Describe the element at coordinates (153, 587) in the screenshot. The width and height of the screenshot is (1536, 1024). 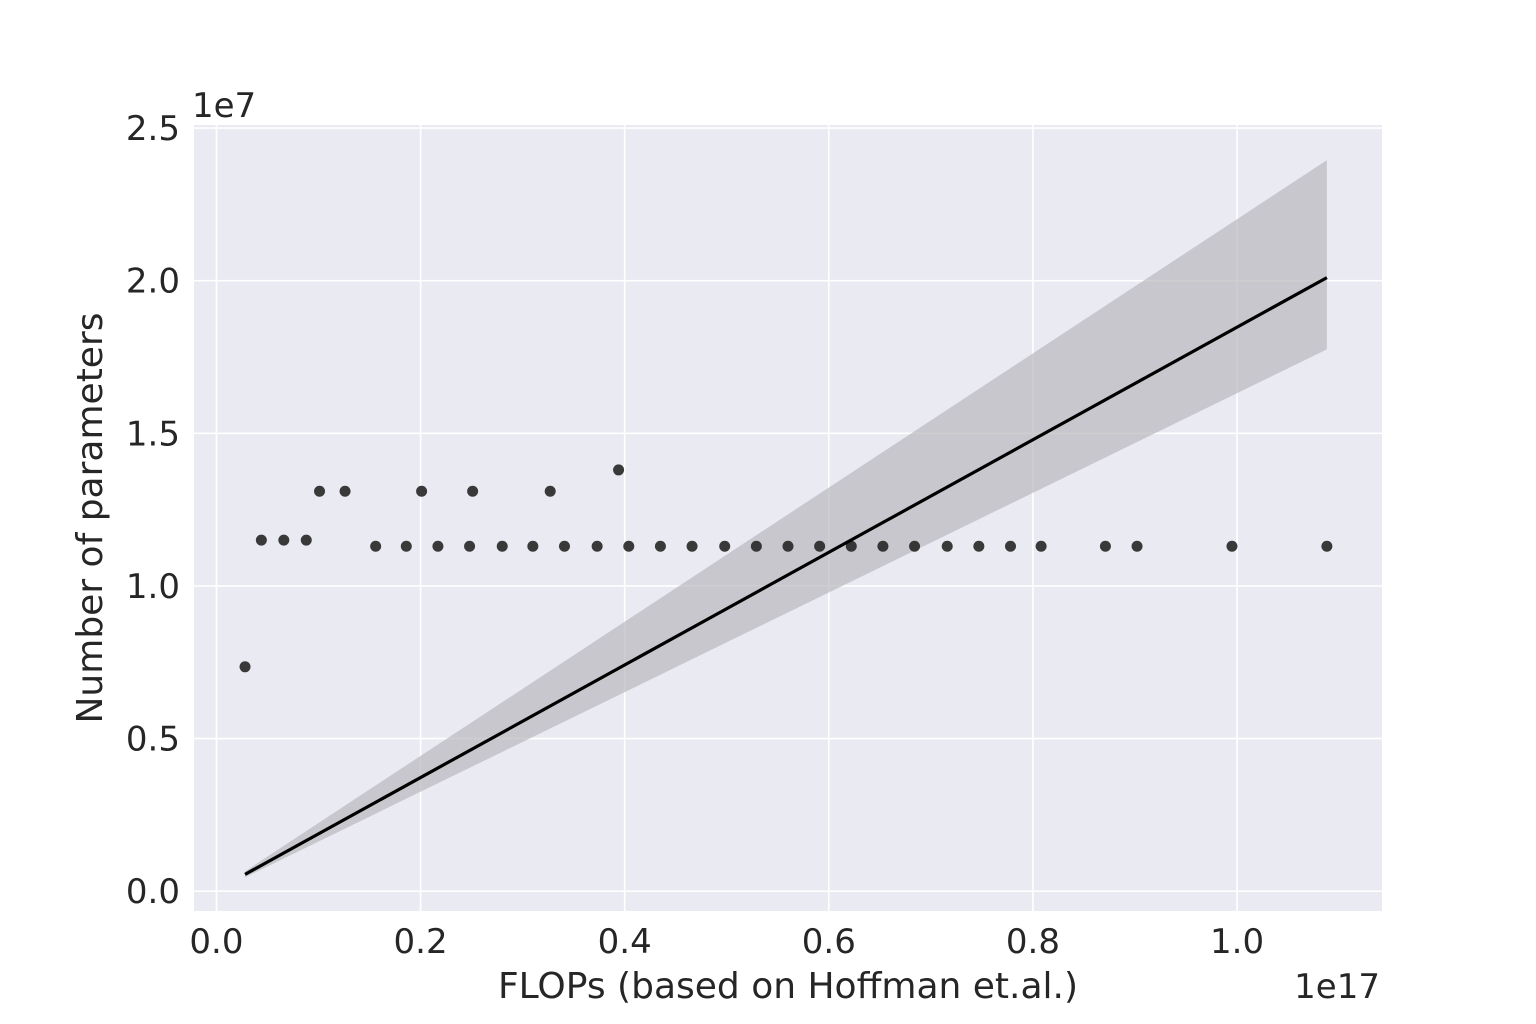
I see `y-tick-label: 1.0` at that location.